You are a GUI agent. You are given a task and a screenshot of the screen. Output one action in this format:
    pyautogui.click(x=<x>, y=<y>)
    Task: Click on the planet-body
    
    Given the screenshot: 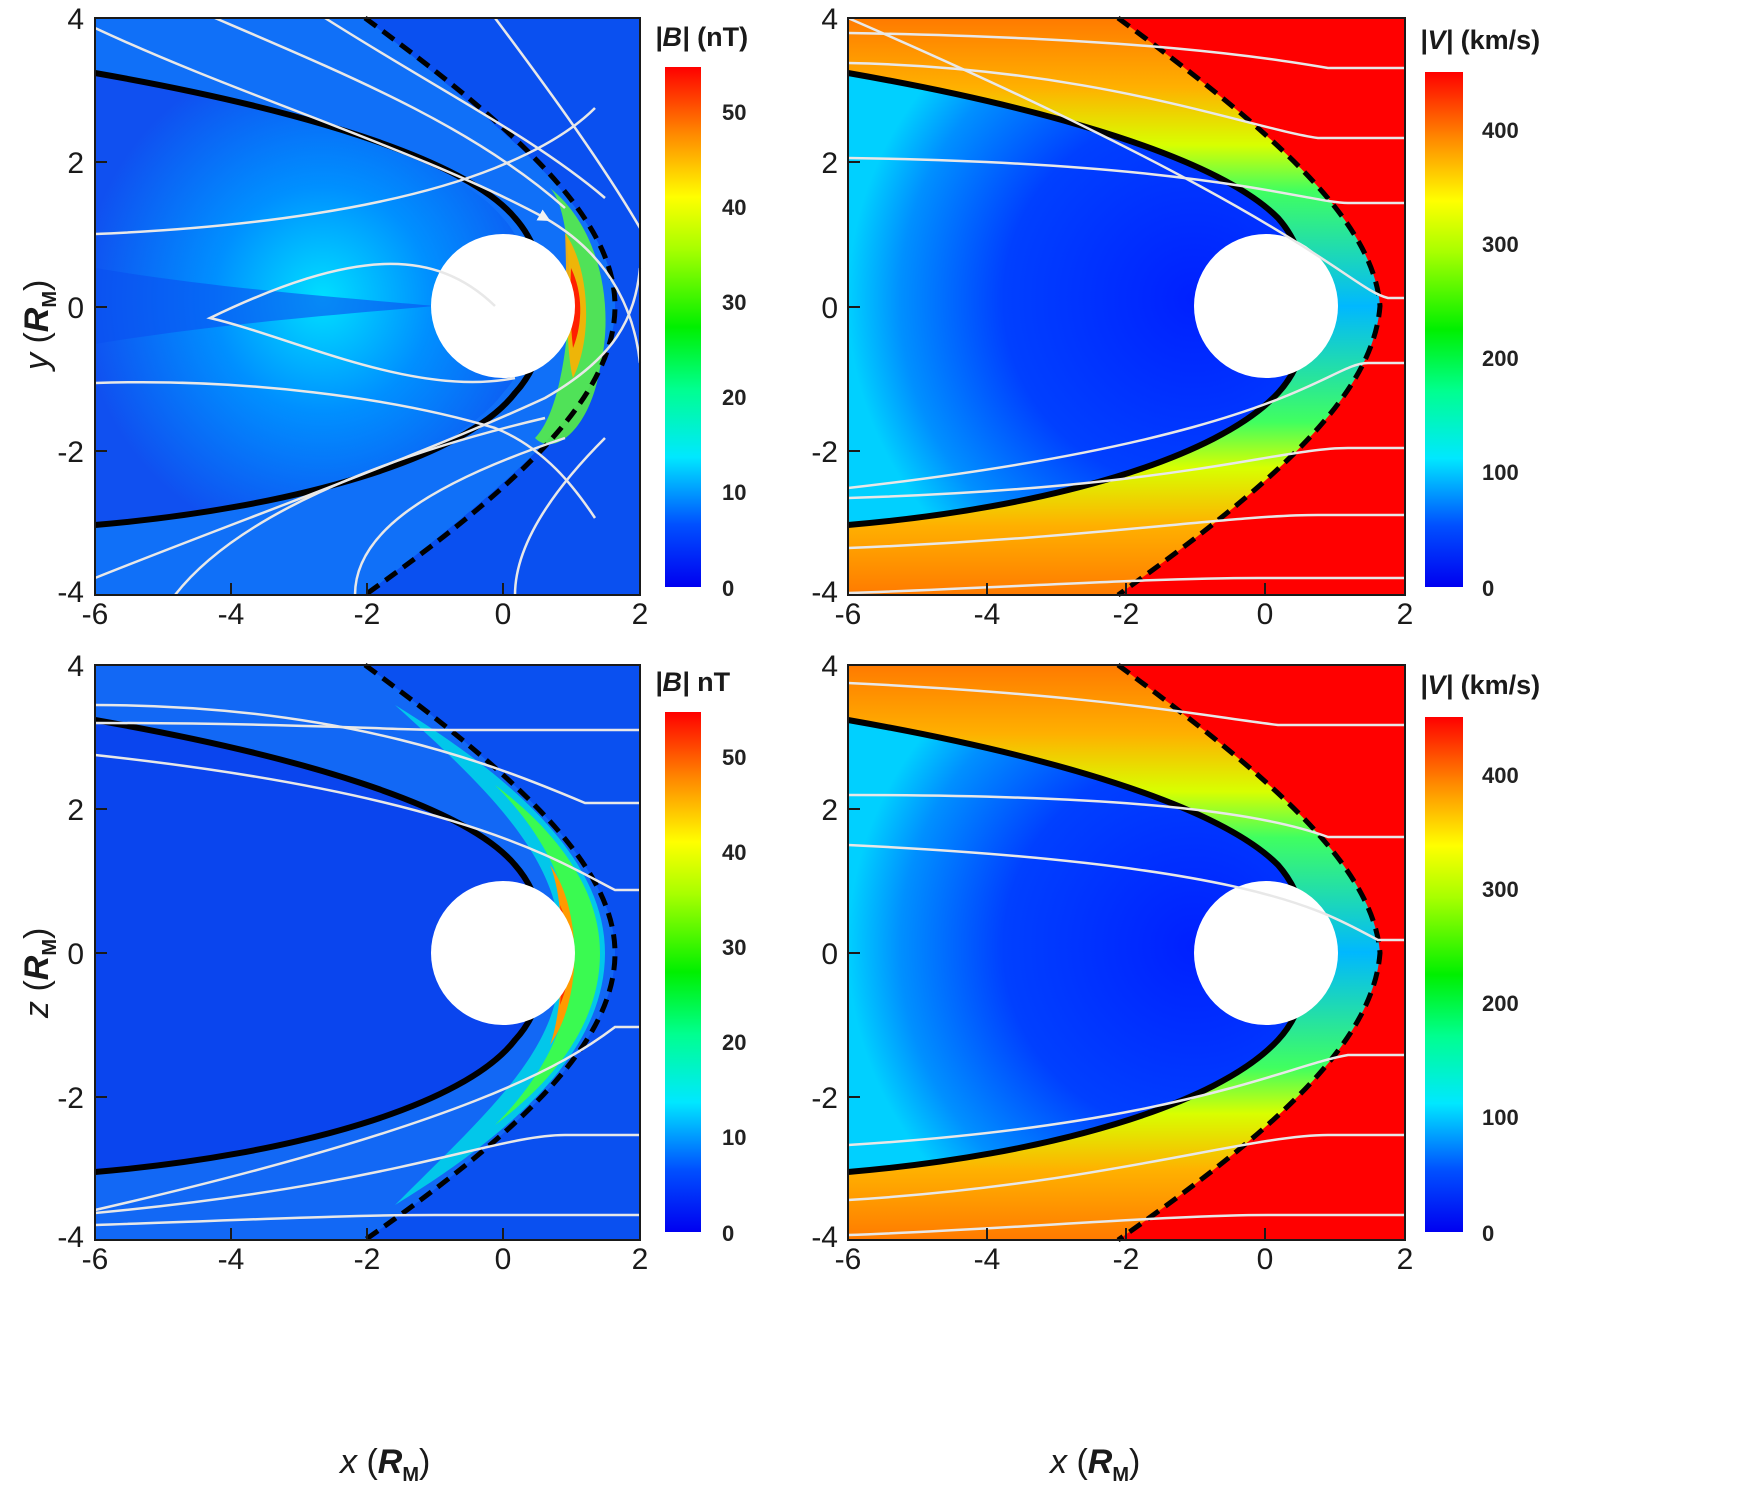 What is the action you would take?
    pyautogui.click(x=503, y=306)
    